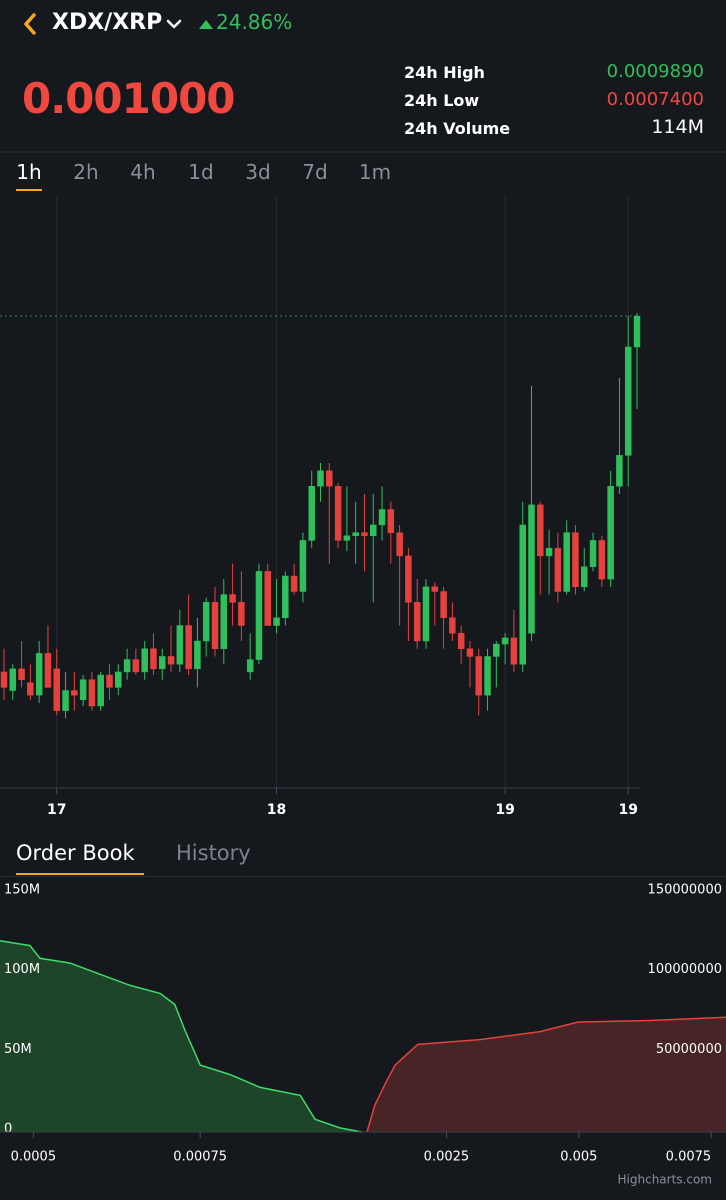  What do you see at coordinates (8, 1129) in the screenshot?
I see `y-tick-label: 0` at bounding box center [8, 1129].